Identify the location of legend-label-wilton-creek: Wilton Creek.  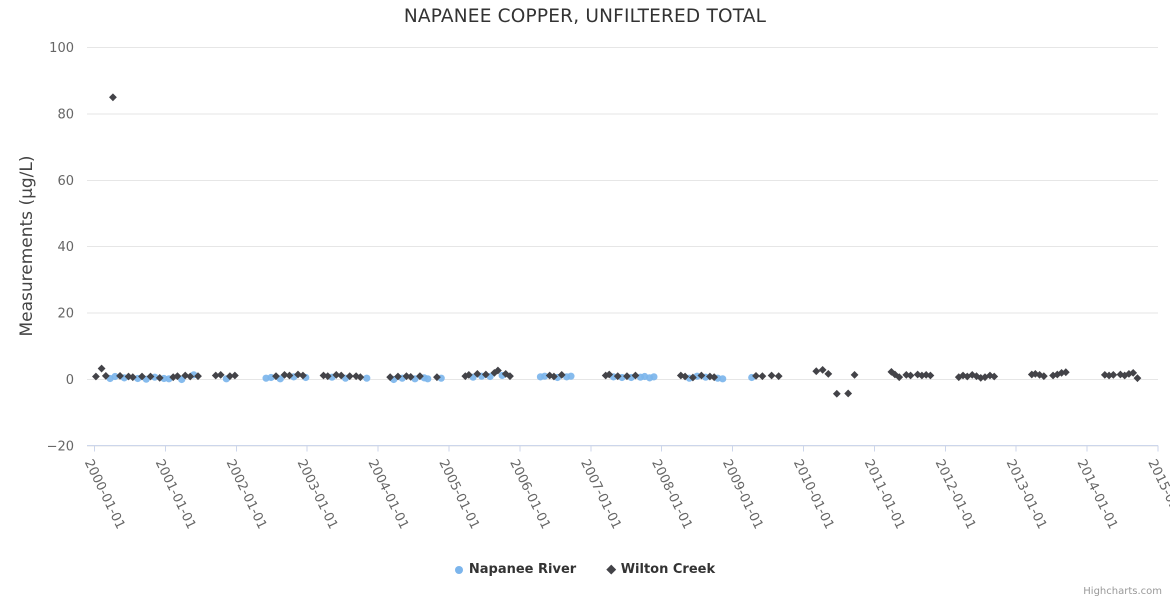
(668, 569).